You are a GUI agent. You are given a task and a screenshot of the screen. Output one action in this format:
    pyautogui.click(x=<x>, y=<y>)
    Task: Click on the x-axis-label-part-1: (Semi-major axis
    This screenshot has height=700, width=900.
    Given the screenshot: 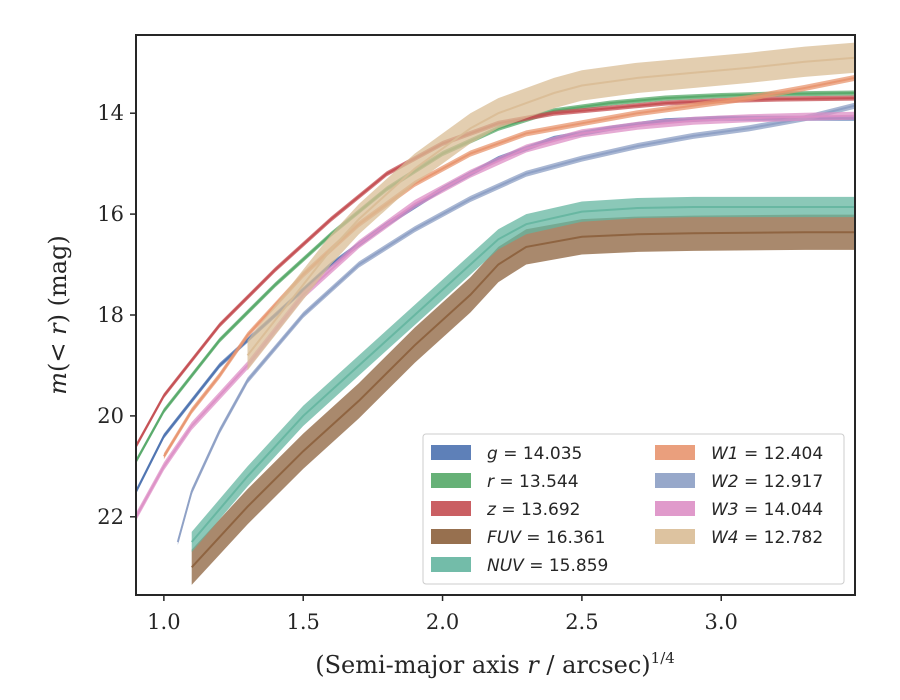 What is the action you would take?
    pyautogui.click(x=421, y=665)
    